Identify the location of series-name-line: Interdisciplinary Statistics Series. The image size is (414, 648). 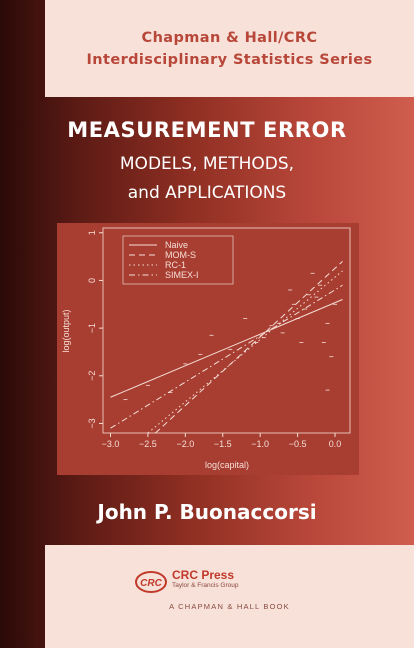
(229, 60).